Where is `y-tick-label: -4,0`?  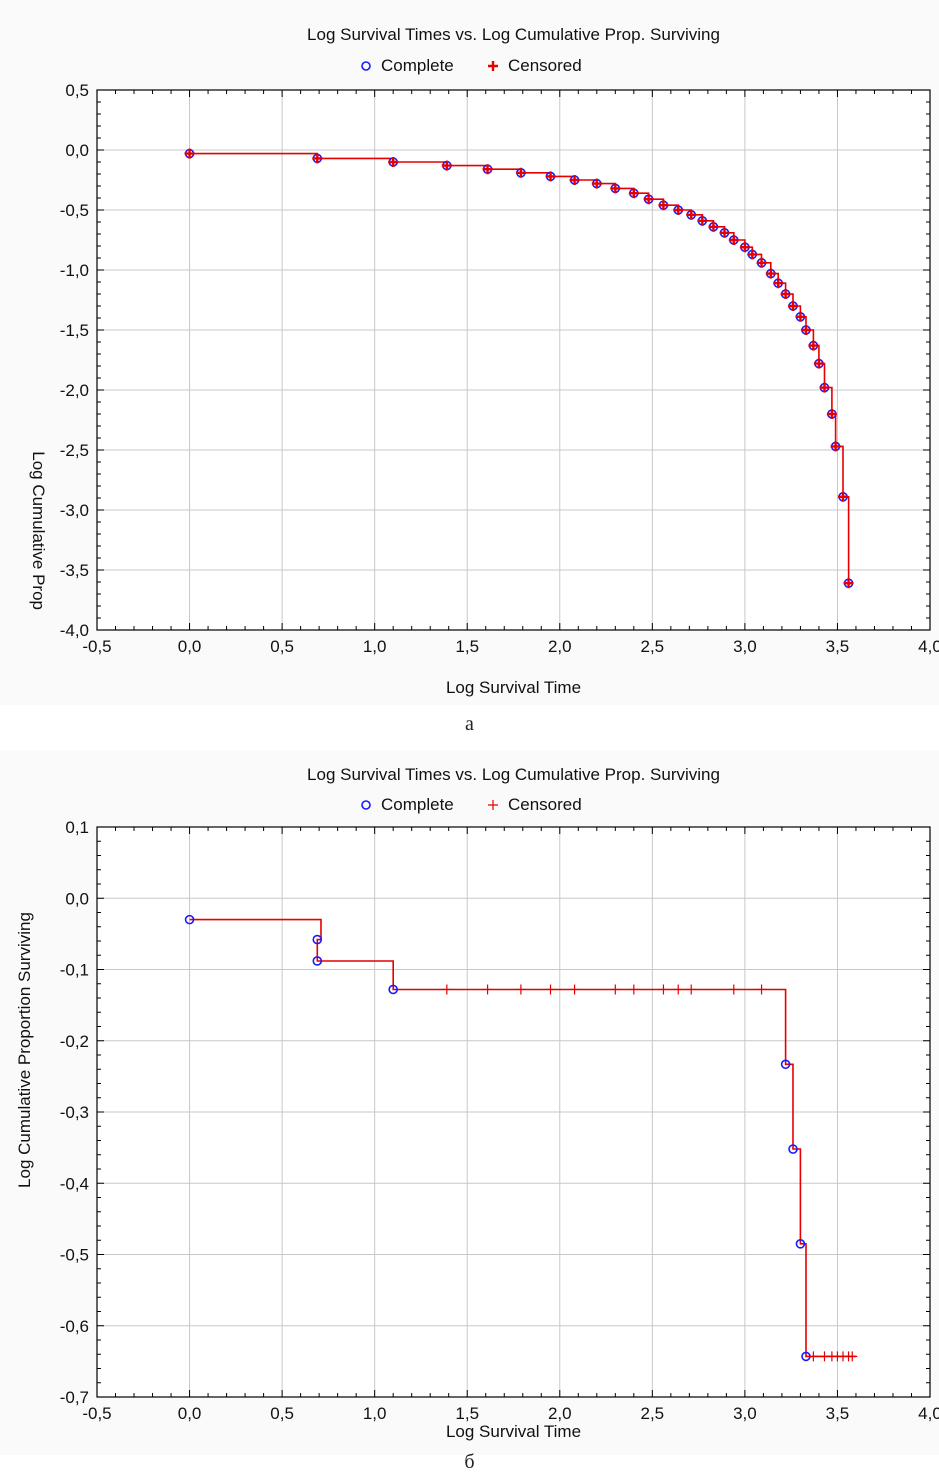
y-tick-label: -4,0 is located at coordinates (74, 630).